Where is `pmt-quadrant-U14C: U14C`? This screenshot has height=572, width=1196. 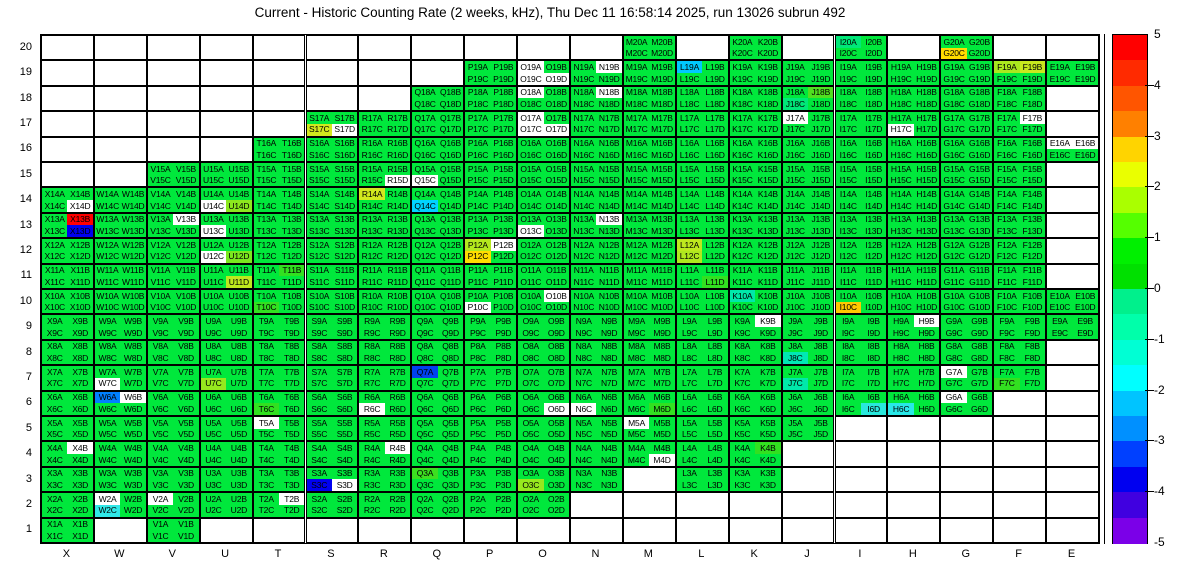 pmt-quadrant-U14C: U14C is located at coordinates (213, 206).